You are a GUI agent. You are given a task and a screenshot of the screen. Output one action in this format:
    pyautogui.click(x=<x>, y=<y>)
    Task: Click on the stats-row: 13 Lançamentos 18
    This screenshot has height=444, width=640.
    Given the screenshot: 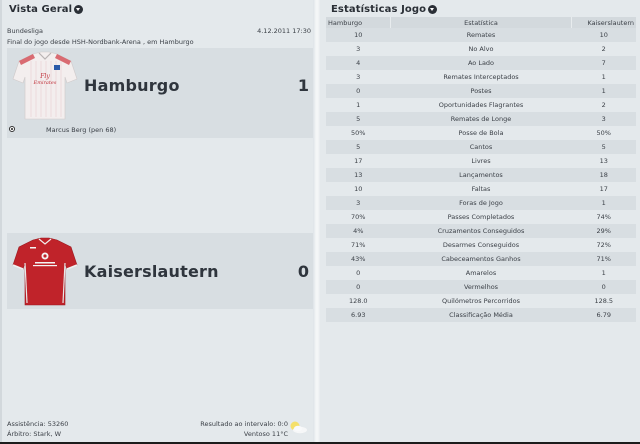 What is the action you would take?
    pyautogui.click(x=481, y=175)
    